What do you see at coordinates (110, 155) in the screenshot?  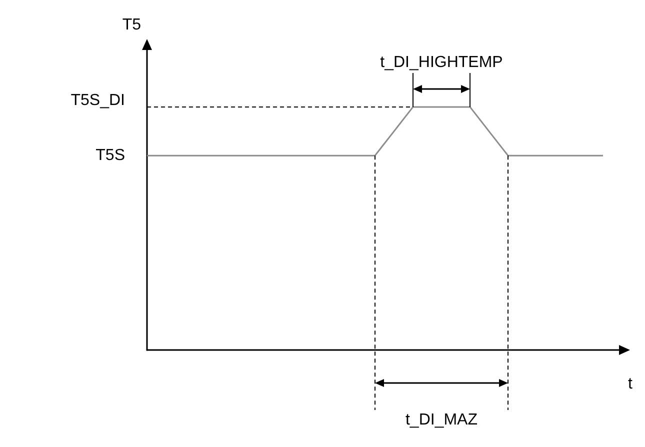 I see `text: T5S` at bounding box center [110, 155].